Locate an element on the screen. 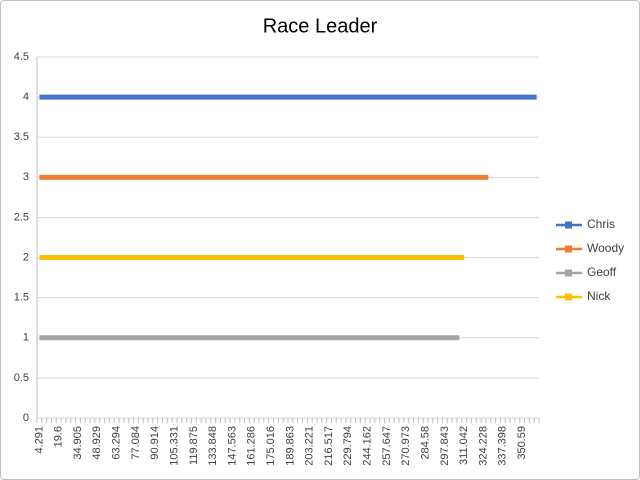 This screenshot has height=480, width=640. x-tick-label: 284.58 is located at coordinates (425, 443).